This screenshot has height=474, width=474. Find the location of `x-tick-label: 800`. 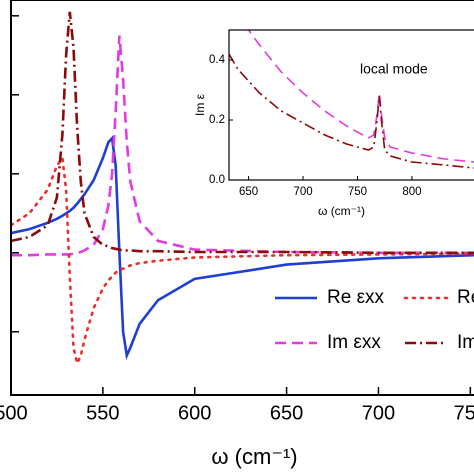

x-tick-label: 800 is located at coordinates (411, 192).